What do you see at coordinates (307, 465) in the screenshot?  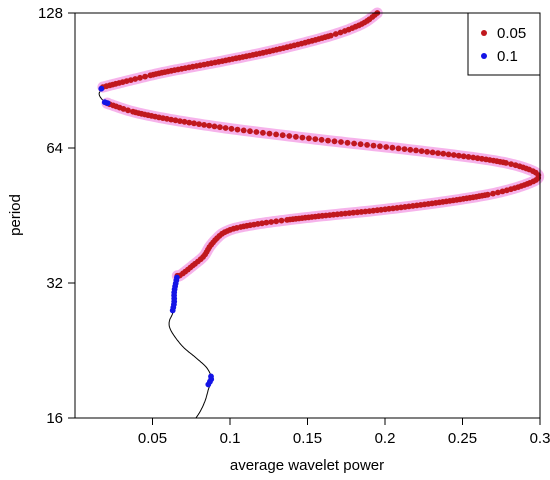 I see `x-axis-title: average wavelet power` at bounding box center [307, 465].